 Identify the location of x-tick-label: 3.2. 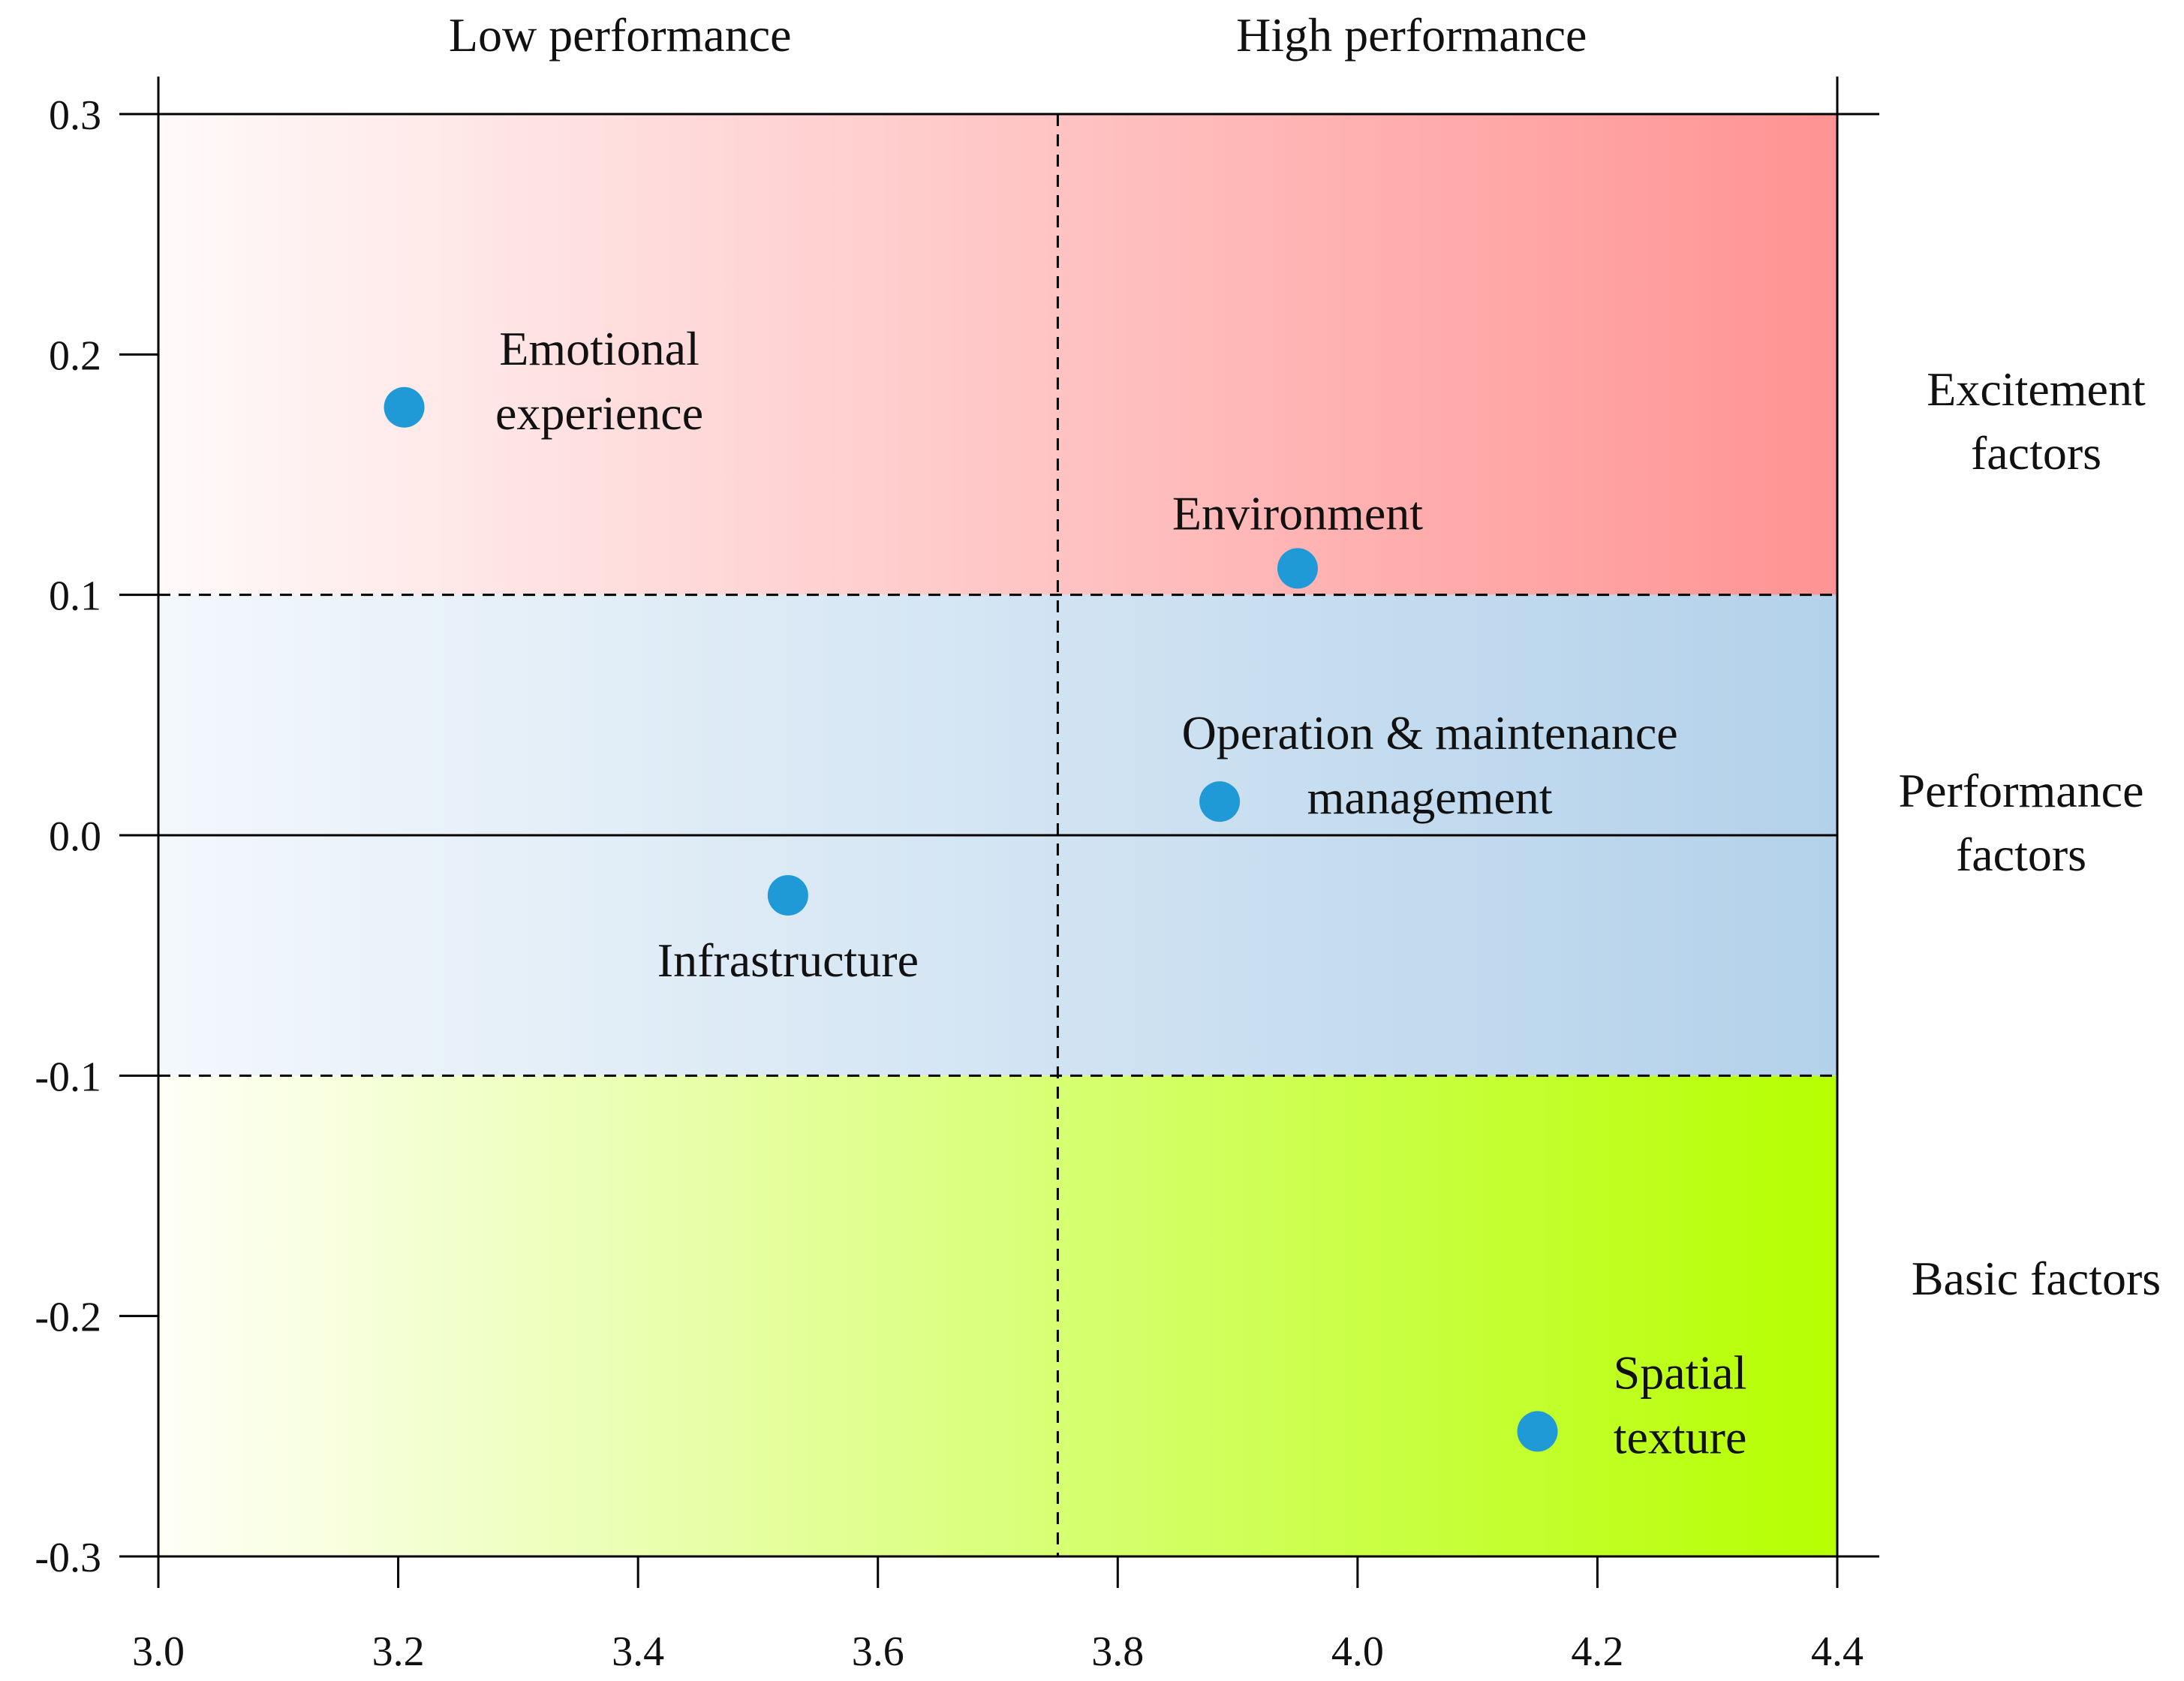
(398, 1652).